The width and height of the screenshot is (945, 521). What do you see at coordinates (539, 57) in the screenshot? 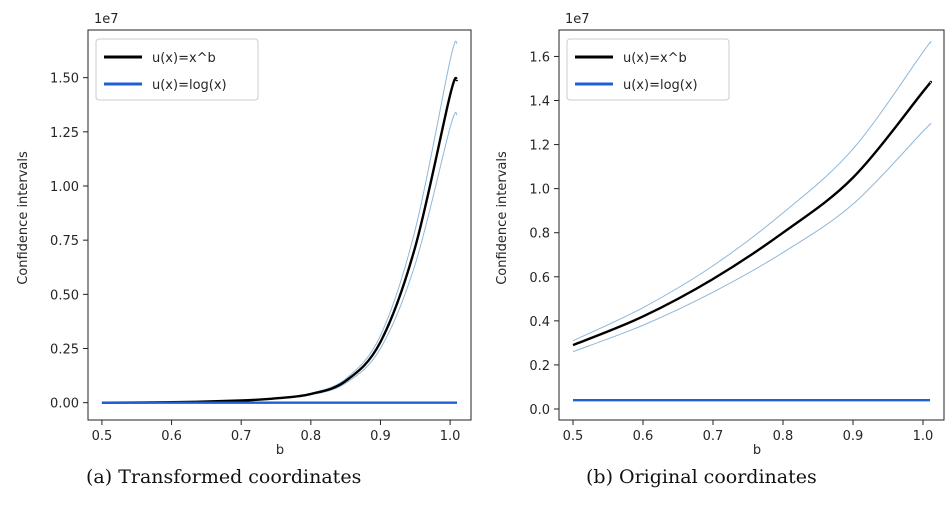
I see `y-tick-label: 1.6` at bounding box center [539, 57].